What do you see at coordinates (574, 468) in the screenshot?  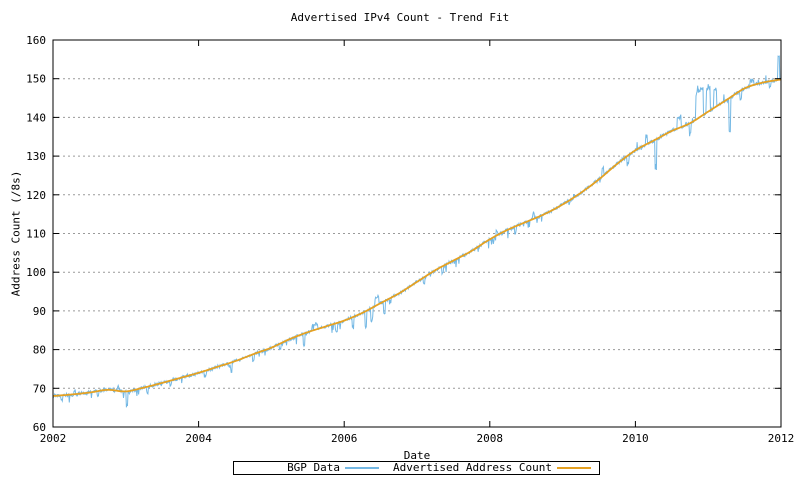 I see `legend-line-sample-advertised-count` at bounding box center [574, 468].